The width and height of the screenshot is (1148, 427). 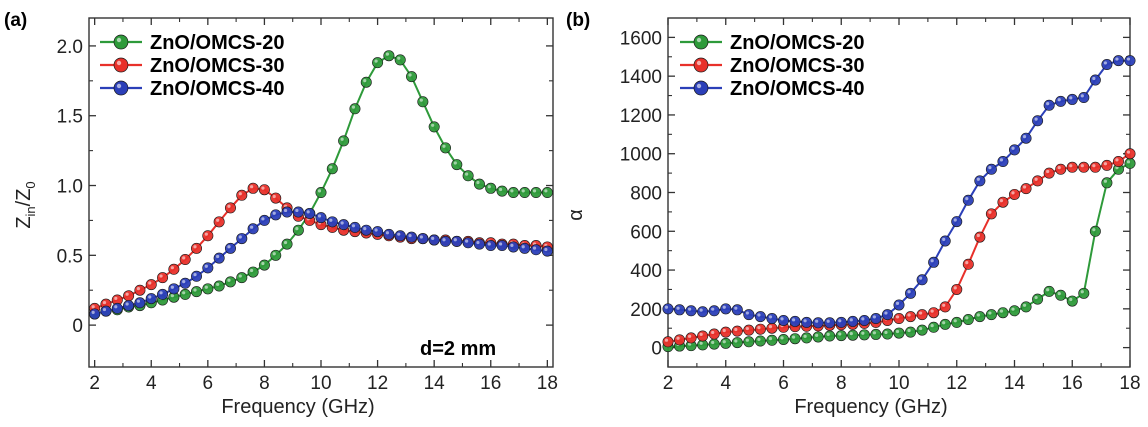 I want to click on x-axis-label-a: Frequency (GHz), so click(x=297, y=407).